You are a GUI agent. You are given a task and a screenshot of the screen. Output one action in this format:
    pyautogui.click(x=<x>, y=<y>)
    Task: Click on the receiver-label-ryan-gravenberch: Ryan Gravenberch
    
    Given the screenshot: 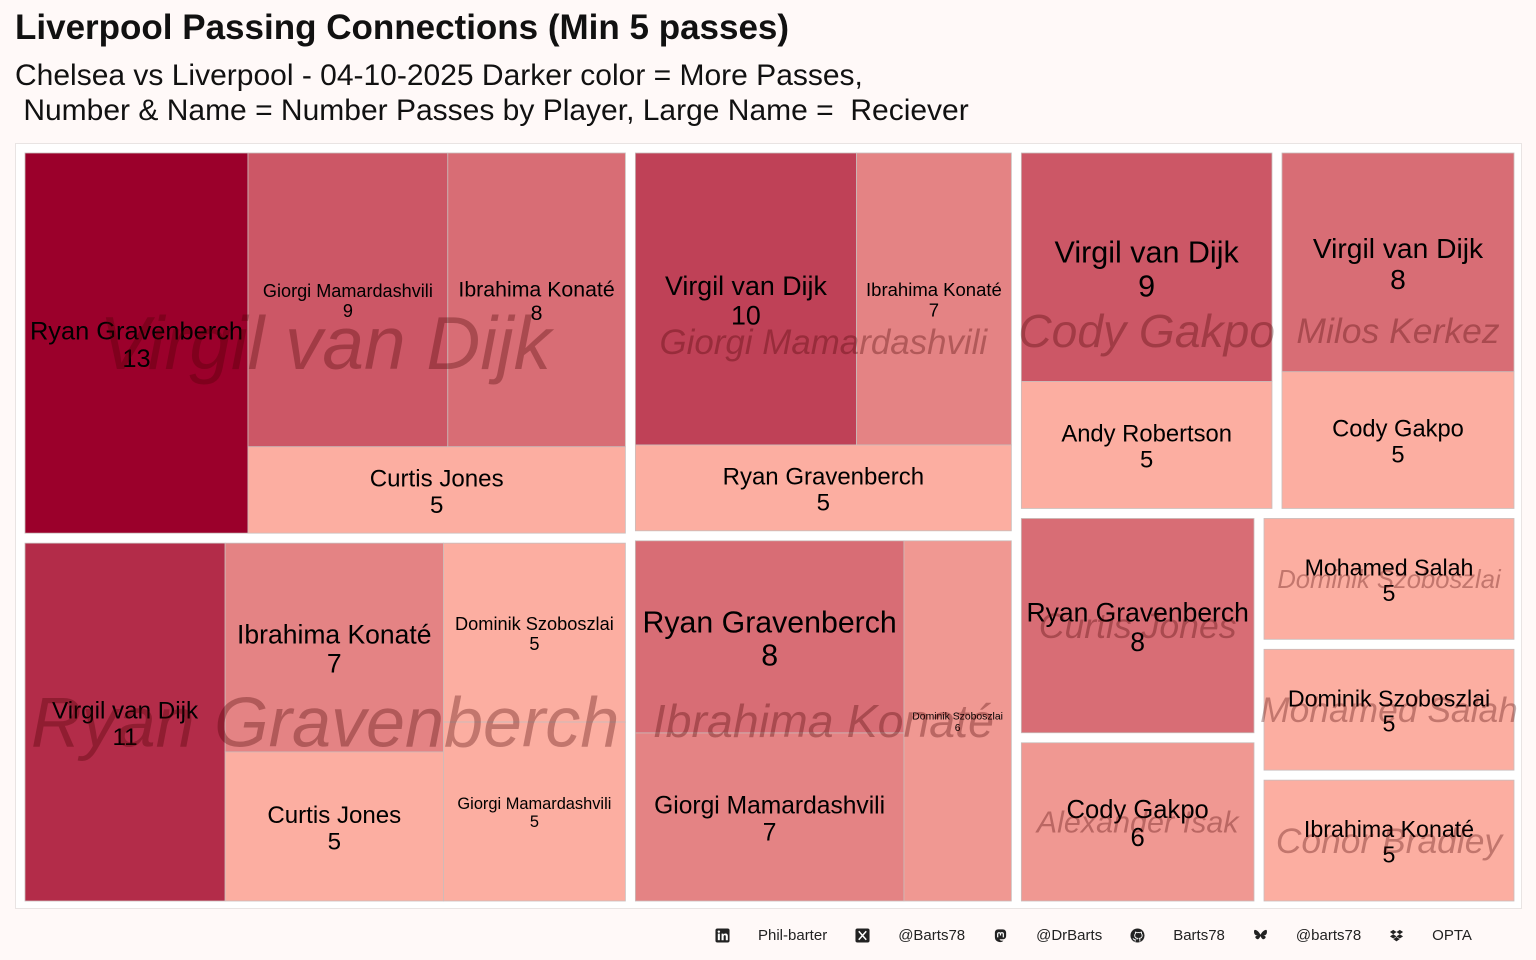 What is the action you would take?
    pyautogui.click(x=325, y=723)
    